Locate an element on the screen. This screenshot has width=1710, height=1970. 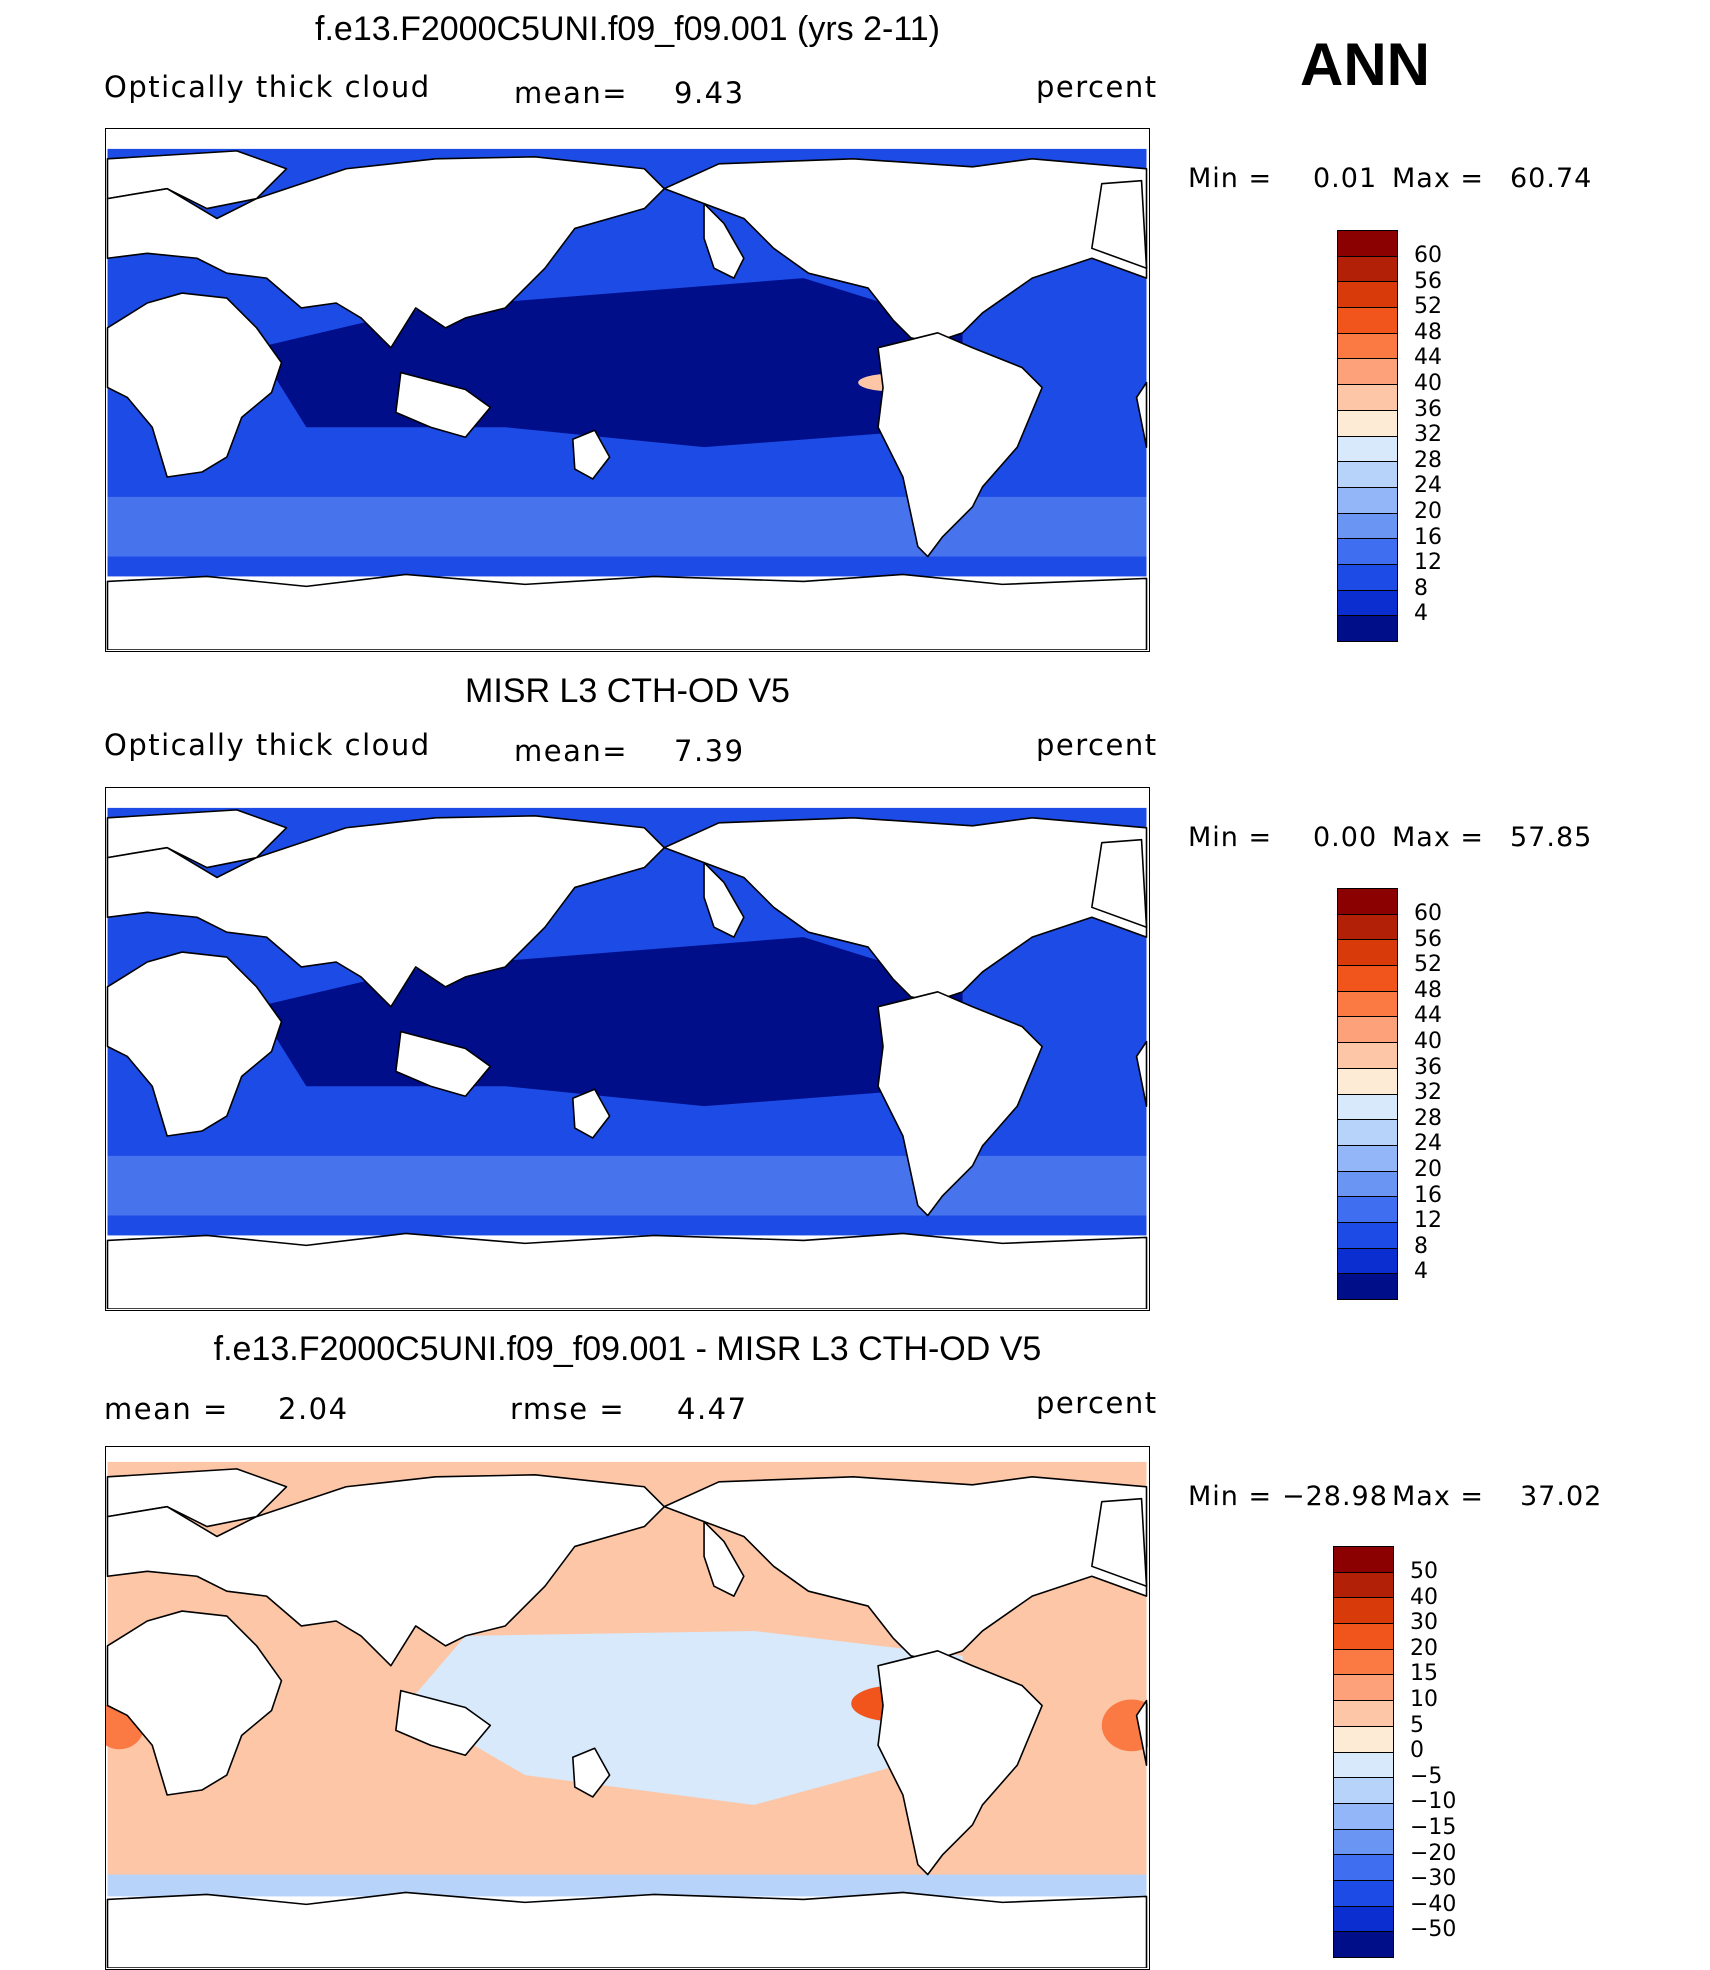
panel-3-units: percent is located at coordinates (1097, 1403).